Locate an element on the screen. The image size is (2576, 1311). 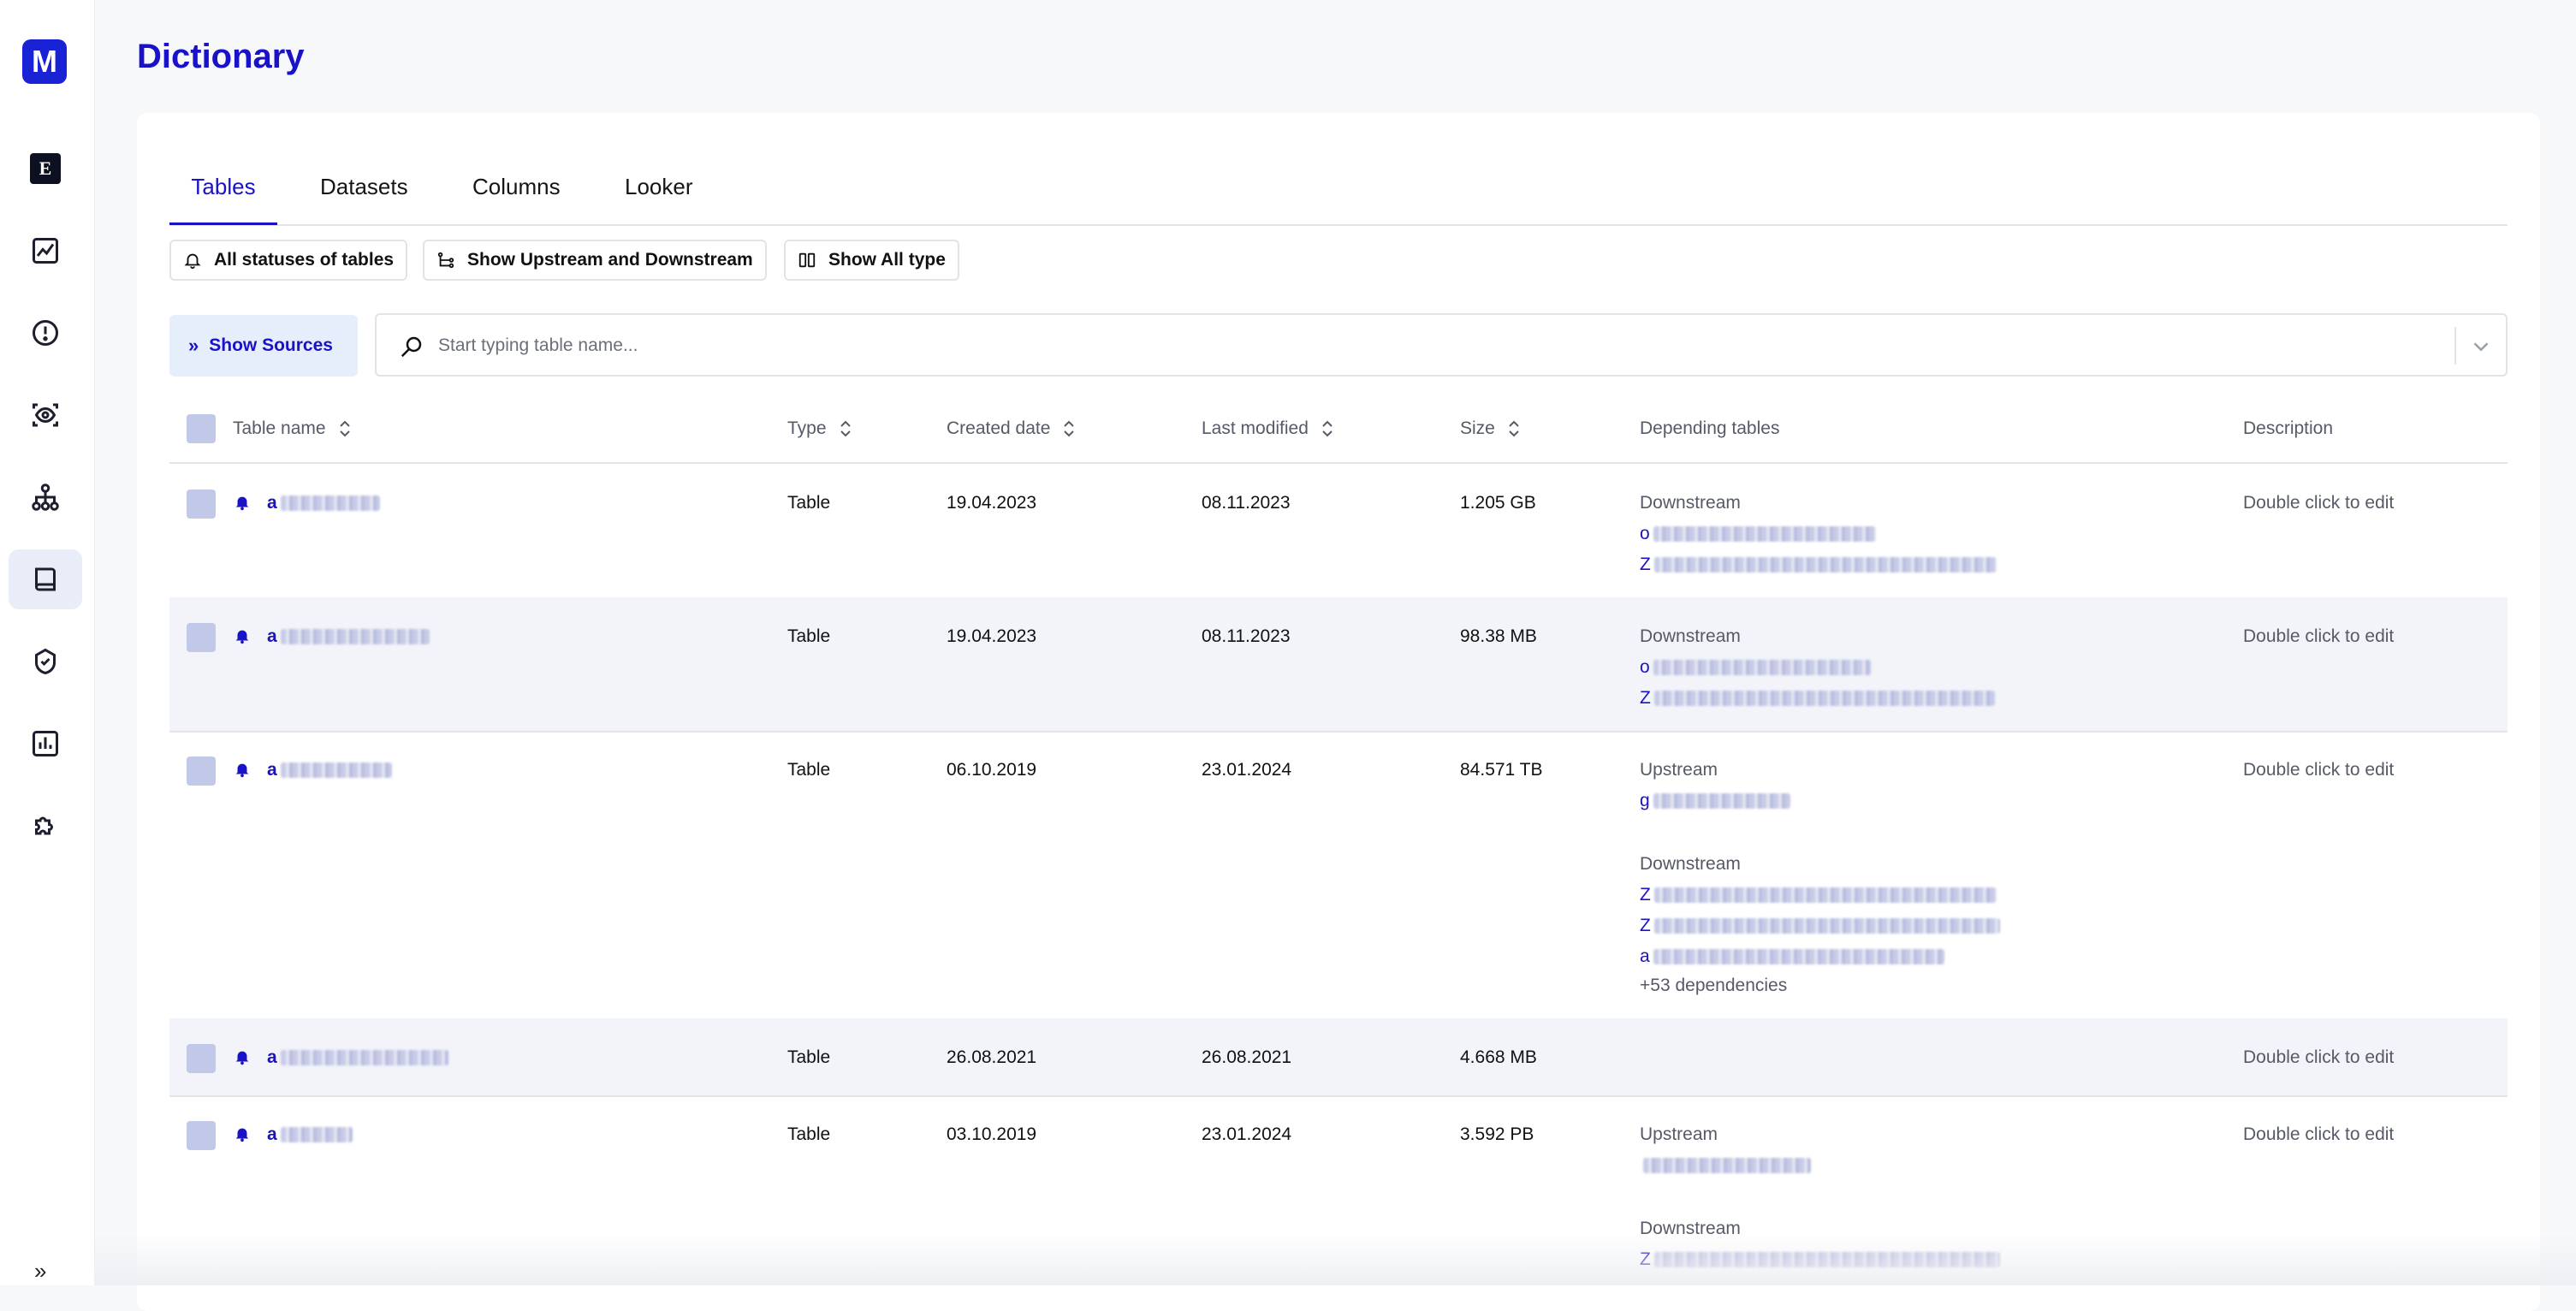
header-modified-label: Last modified is located at coordinates (1255, 428).